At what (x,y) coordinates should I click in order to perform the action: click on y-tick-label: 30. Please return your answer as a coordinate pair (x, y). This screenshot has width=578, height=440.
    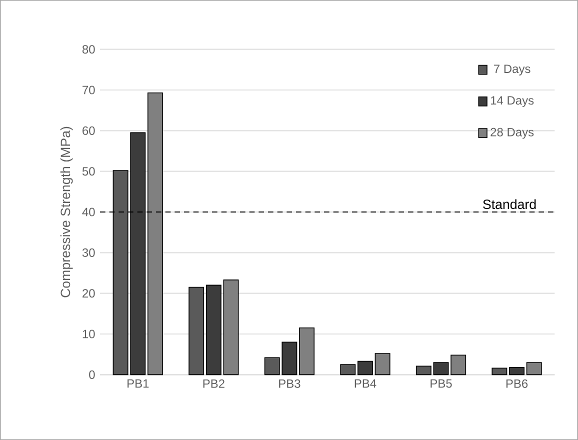
    Looking at the image, I should click on (88, 252).